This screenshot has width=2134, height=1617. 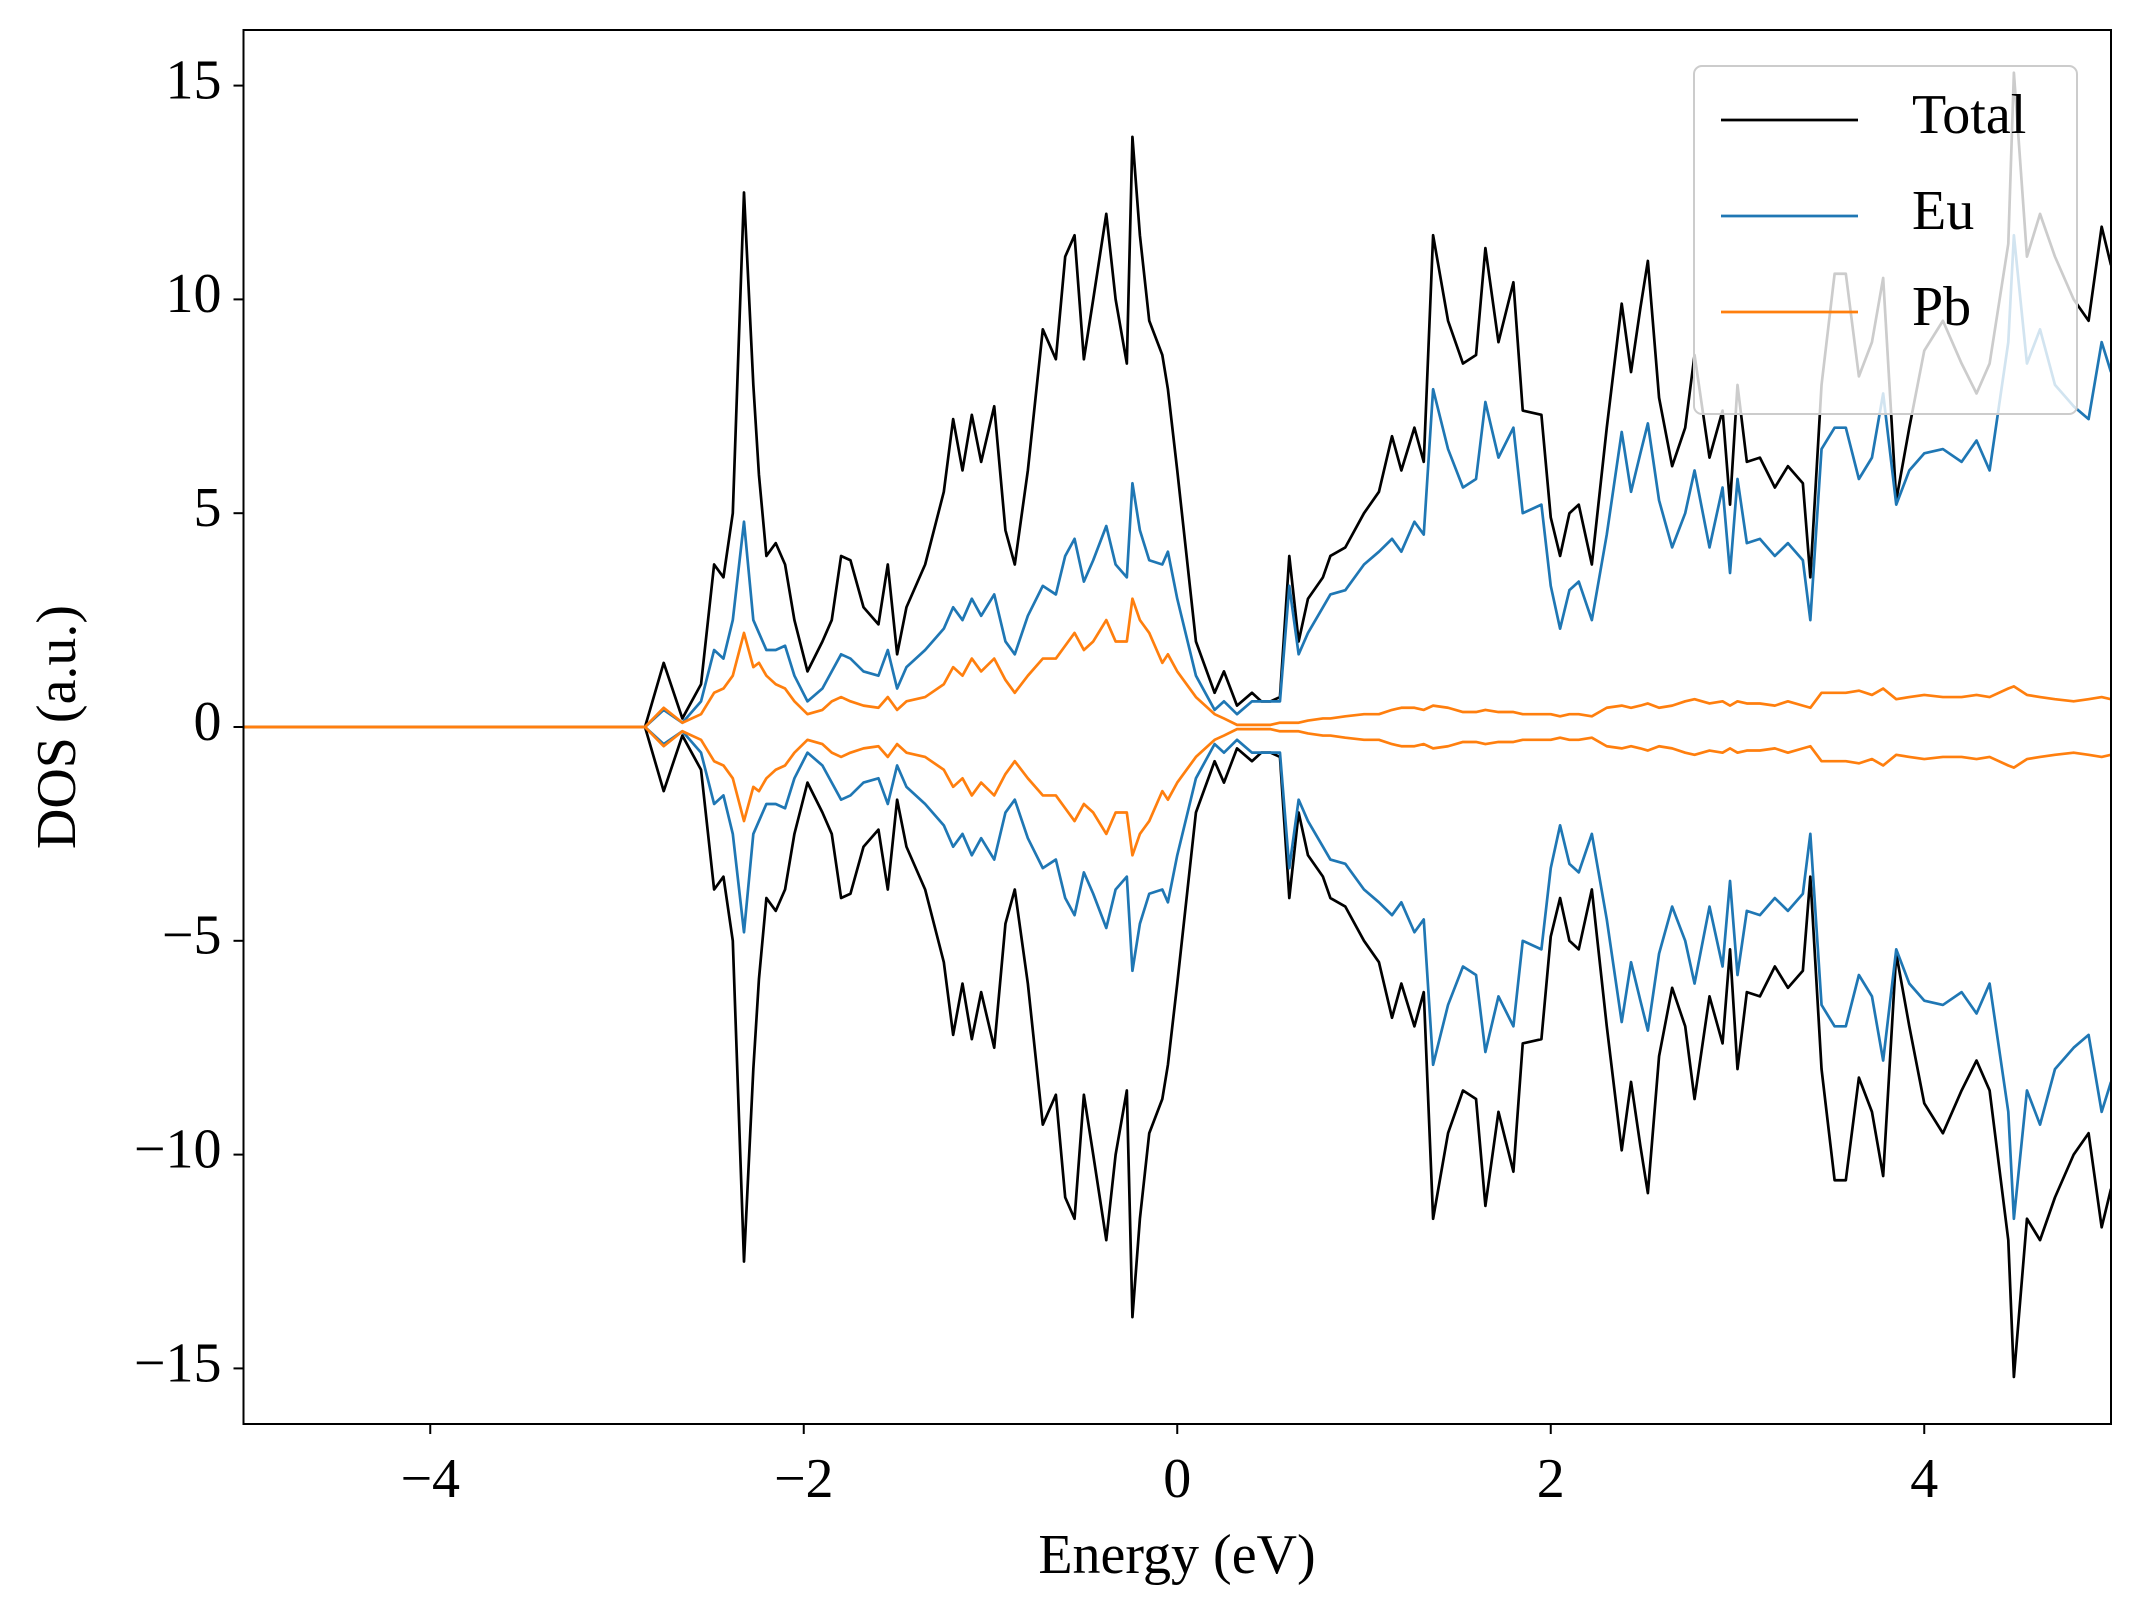 I want to click on x-tick-label: 0, so click(x=1177, y=1479).